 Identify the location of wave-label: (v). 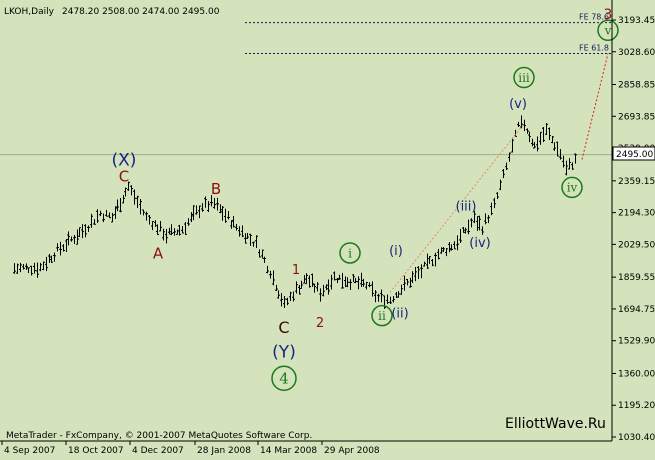
(518, 104).